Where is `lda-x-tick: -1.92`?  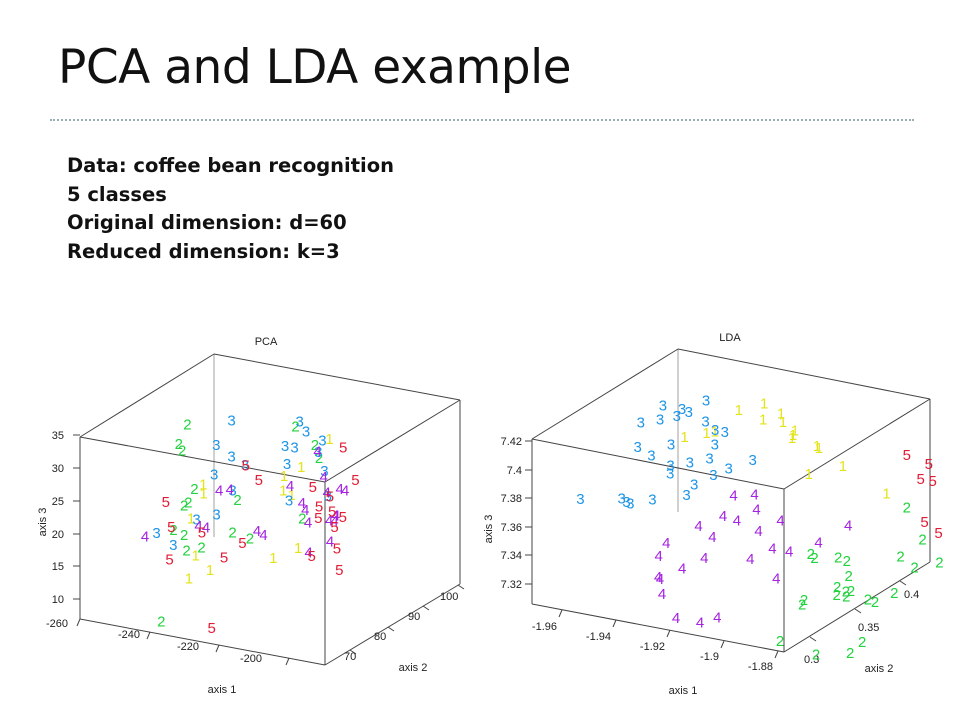 lda-x-tick: -1.92 is located at coordinates (652, 647).